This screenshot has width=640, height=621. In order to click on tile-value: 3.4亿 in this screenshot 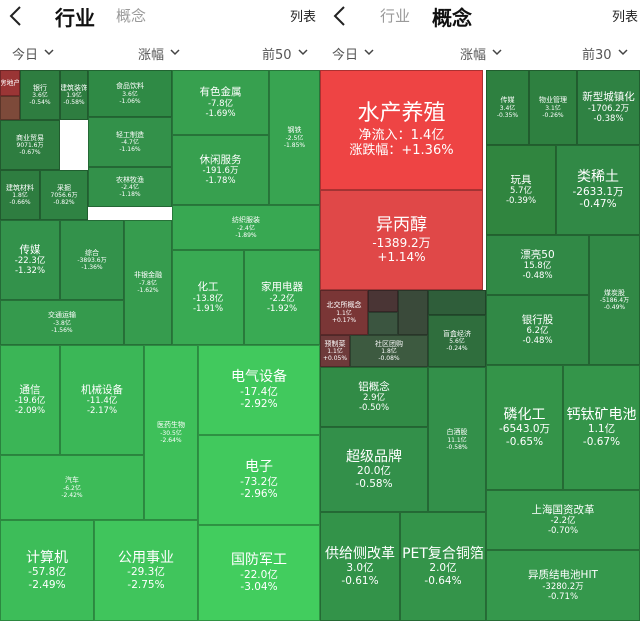, I will do `click(507, 108)`.